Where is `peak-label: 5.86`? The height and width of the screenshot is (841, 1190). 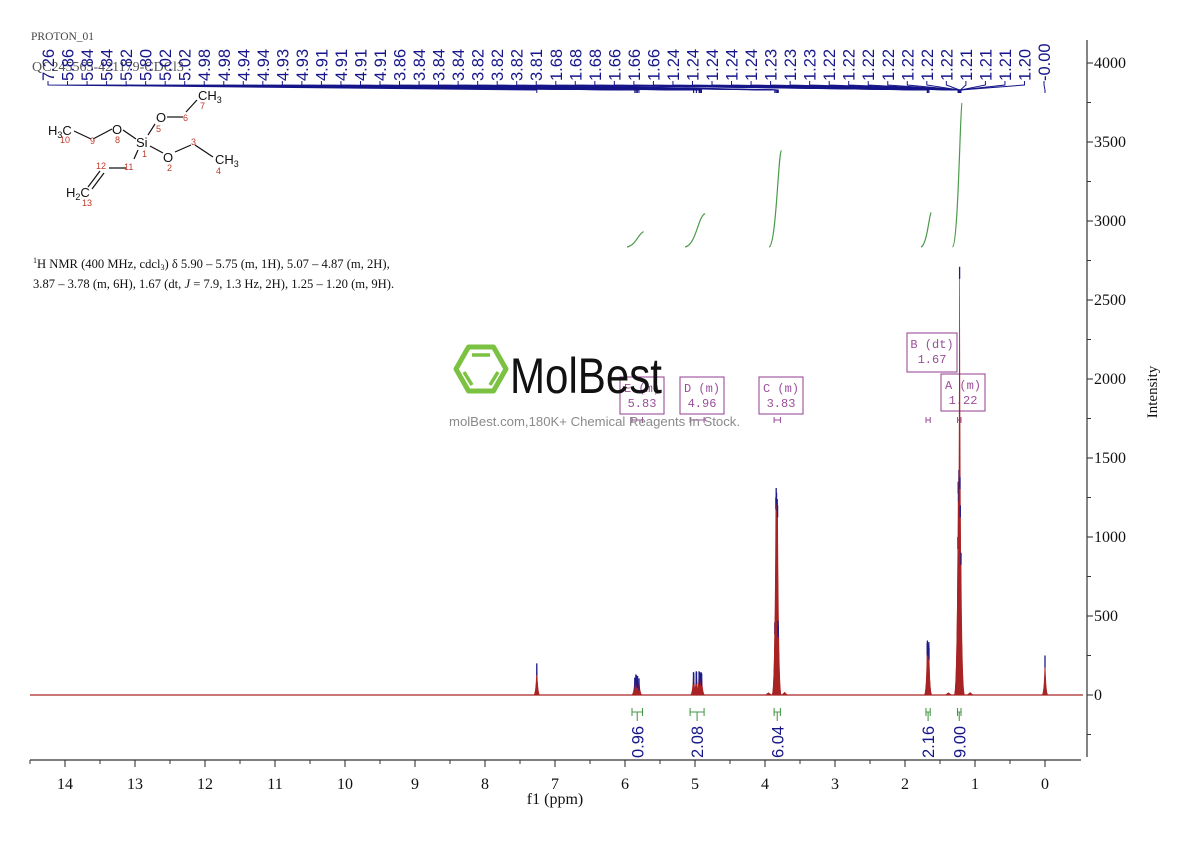
peak-label: 5.86 is located at coordinates (69, 65).